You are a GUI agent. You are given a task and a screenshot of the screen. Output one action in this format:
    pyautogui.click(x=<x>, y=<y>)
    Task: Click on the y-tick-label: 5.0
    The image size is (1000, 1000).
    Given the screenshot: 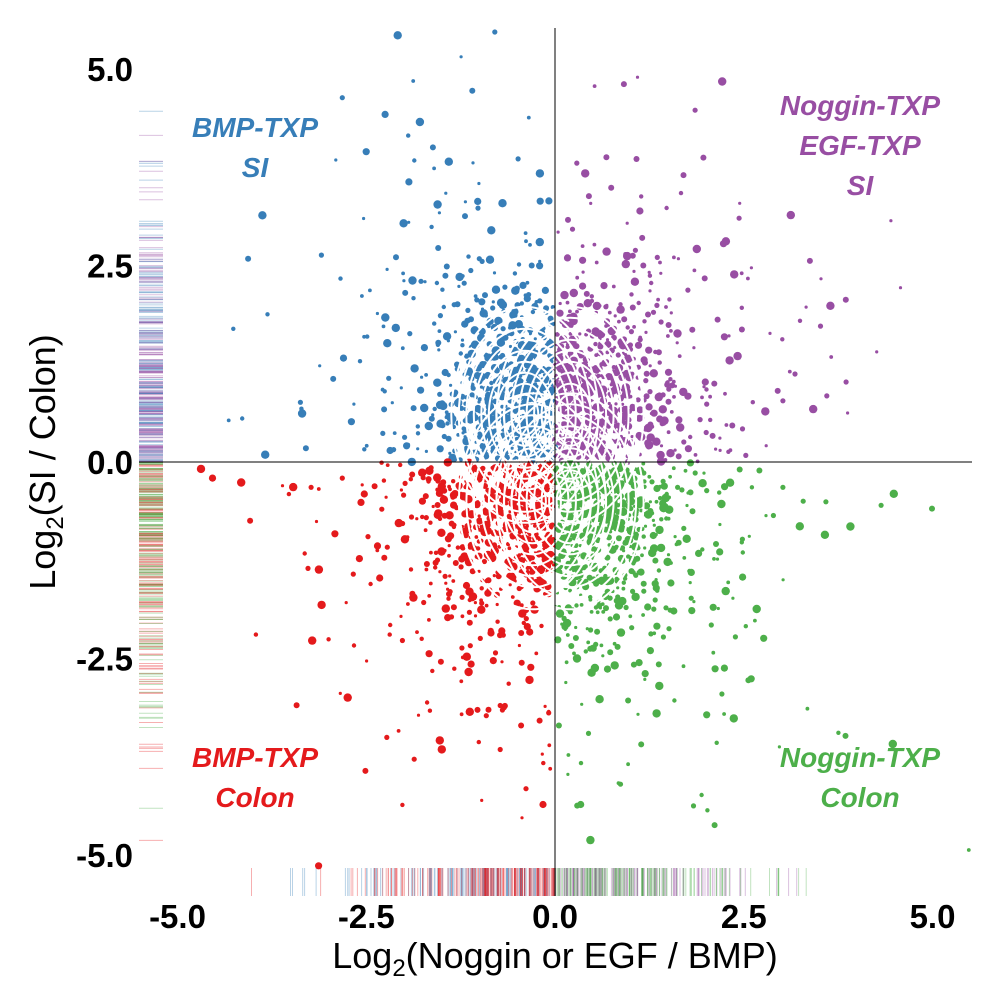 What is the action you would take?
    pyautogui.click(x=110, y=69)
    